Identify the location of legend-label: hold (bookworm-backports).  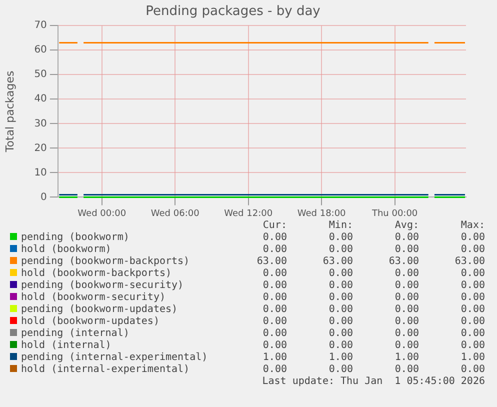
(97, 274).